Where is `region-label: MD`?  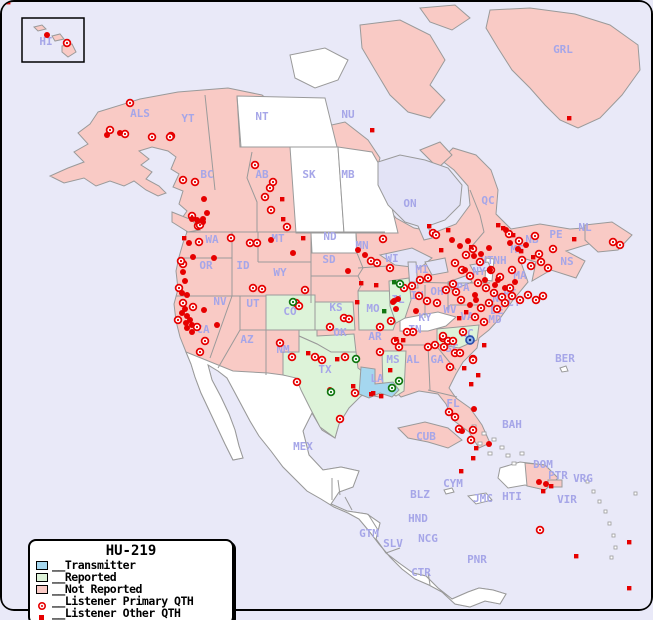 region-label: MD is located at coordinates (495, 319).